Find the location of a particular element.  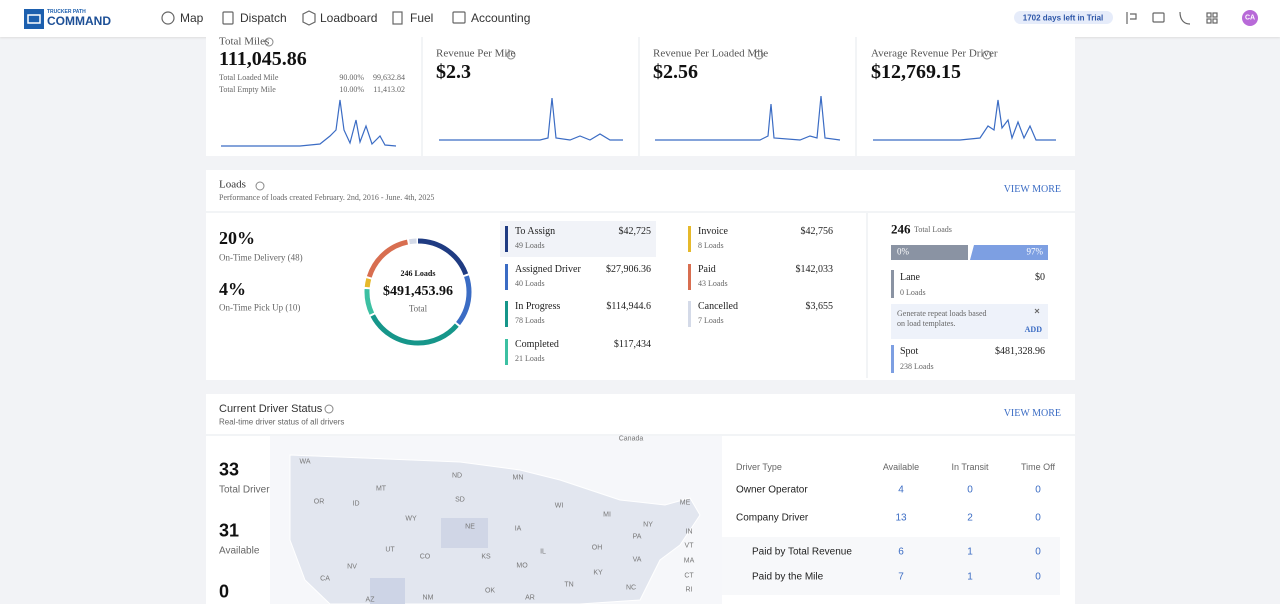

map-label: OR is located at coordinates (319, 502).